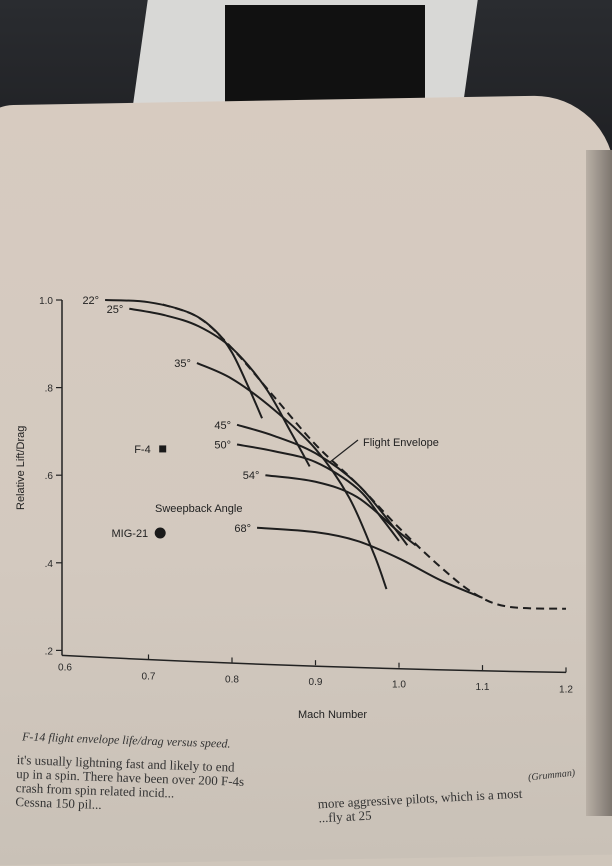 Image resolution: width=612 pixels, height=866 pixels. Describe the element at coordinates (182, 364) in the screenshot. I see `series-label: 35°` at that location.